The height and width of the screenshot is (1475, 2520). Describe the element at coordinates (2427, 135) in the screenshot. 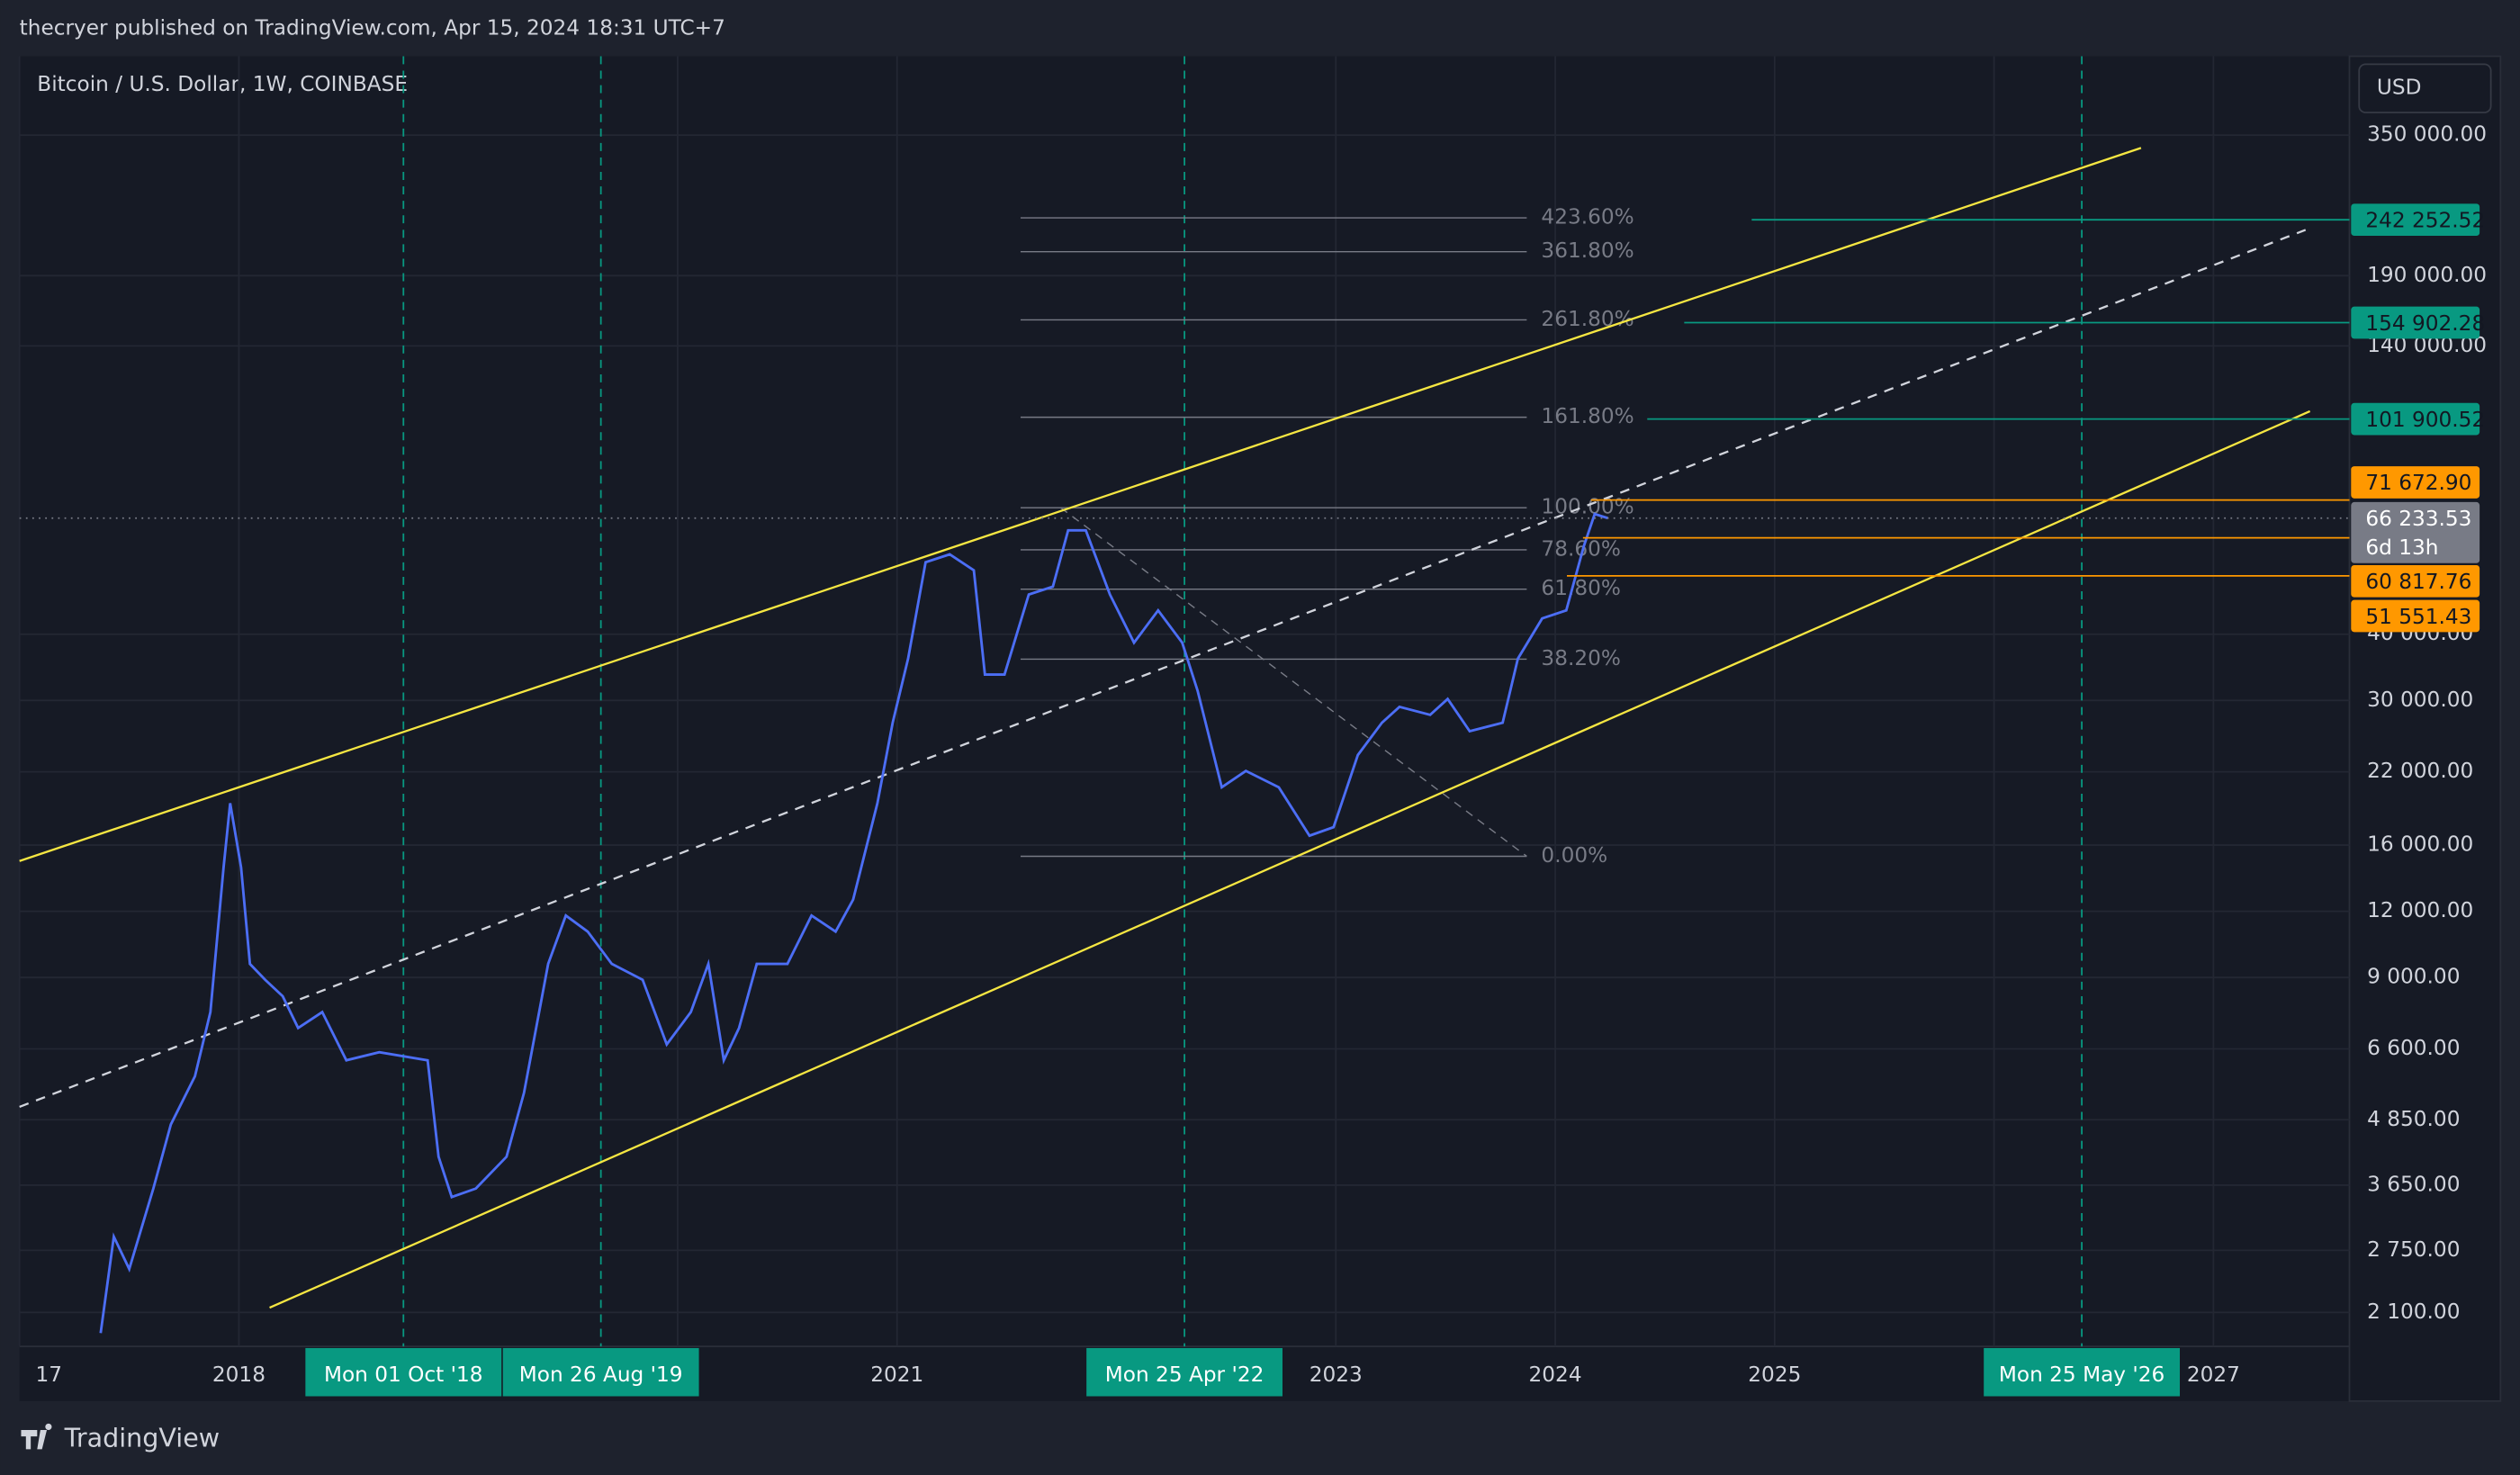

I see `y-tick-label: 350 000.00` at that location.